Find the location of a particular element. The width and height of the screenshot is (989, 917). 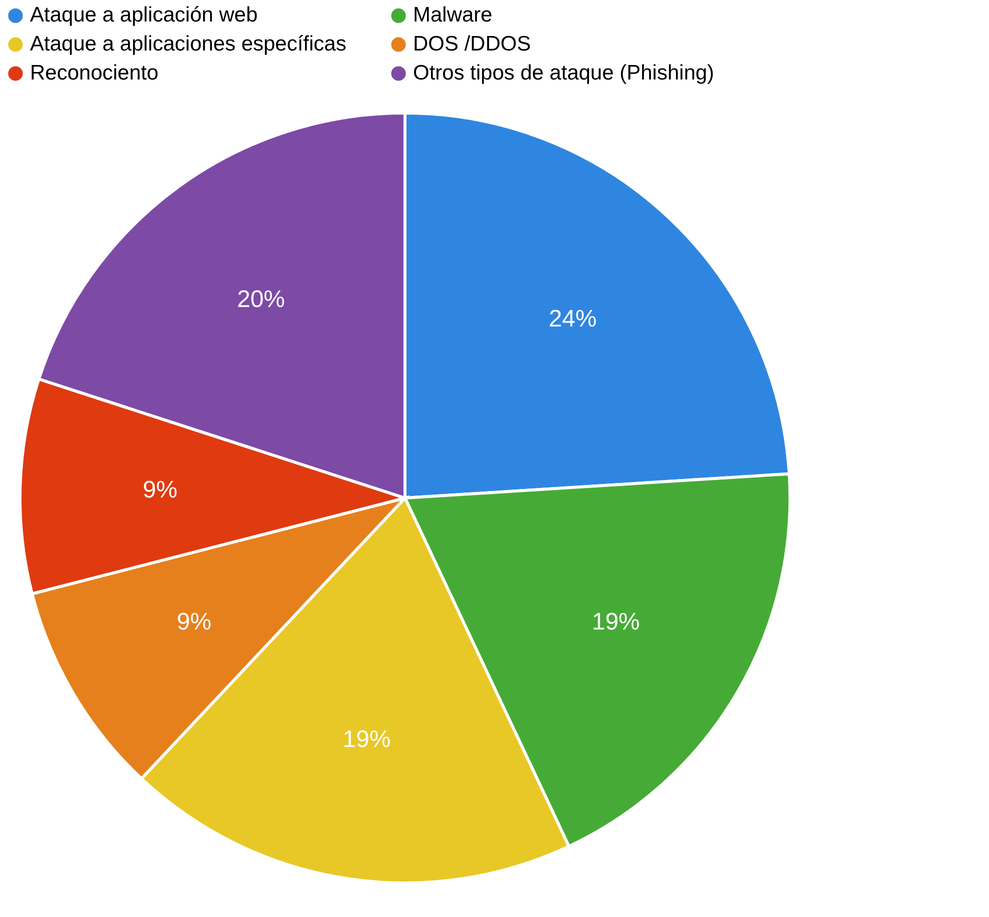

legend-label: Ataque a aplicación web is located at coordinates (144, 15).